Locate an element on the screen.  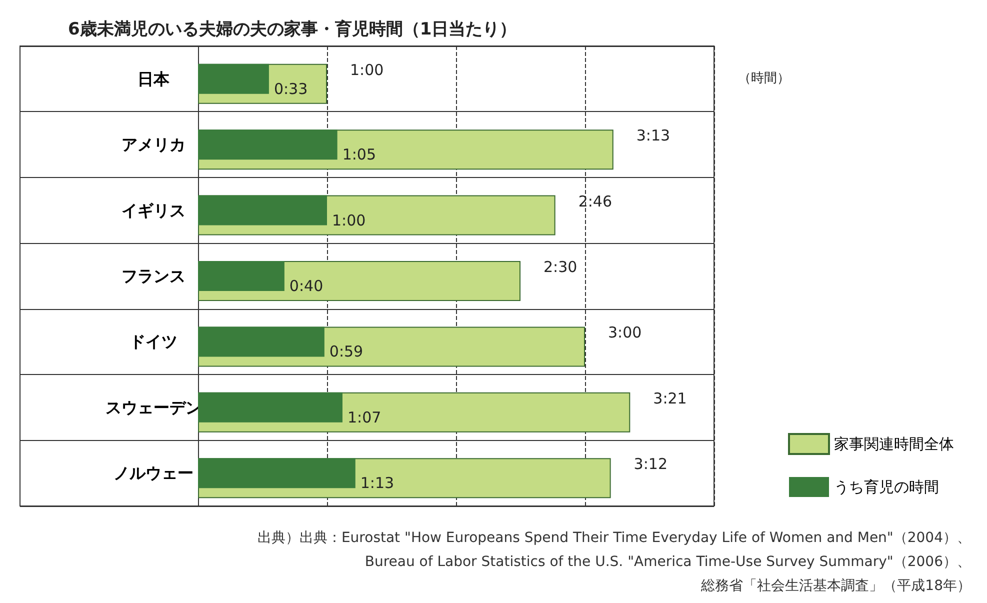
data-label: 1:13 is located at coordinates (377, 483).